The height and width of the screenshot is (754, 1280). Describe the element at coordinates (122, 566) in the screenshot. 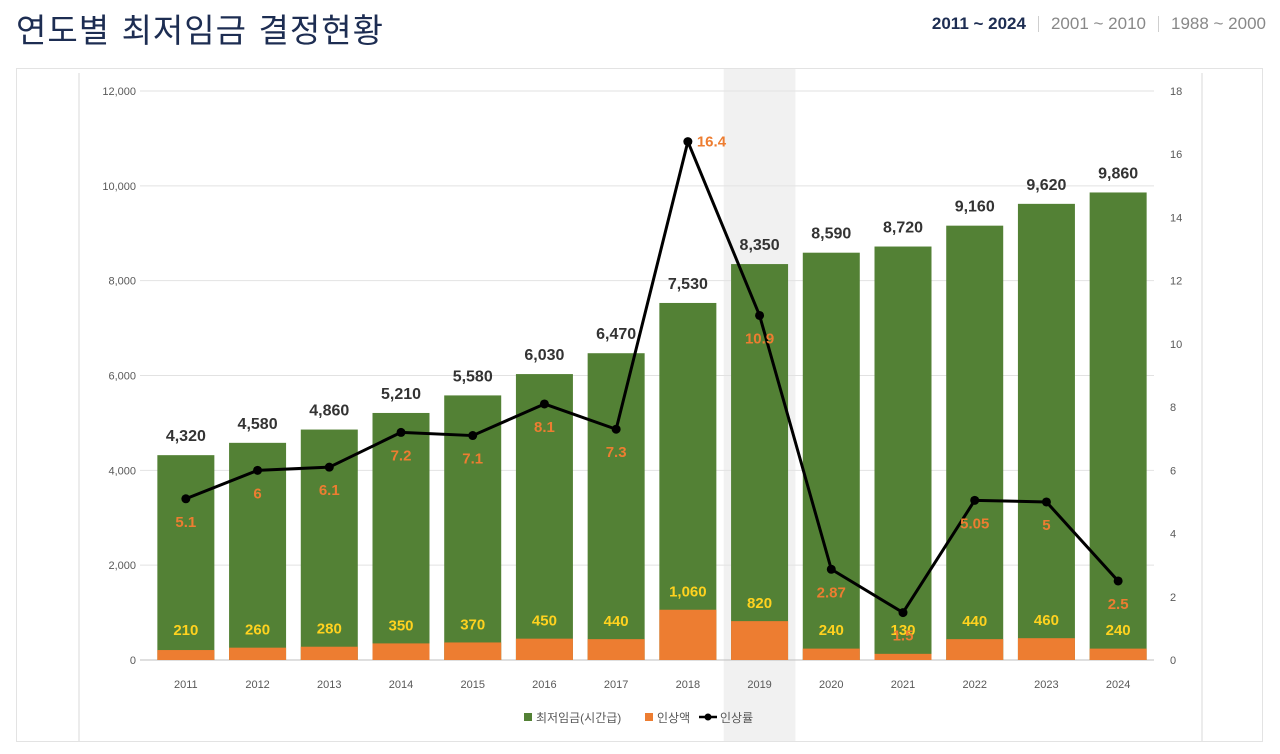

I see `y-left-tick-label: 2,000` at that location.